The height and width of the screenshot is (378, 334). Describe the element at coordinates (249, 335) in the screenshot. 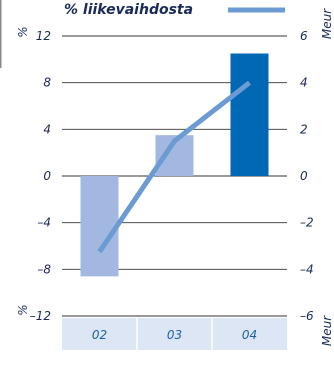

I see `x-tick-label: 04` at that location.